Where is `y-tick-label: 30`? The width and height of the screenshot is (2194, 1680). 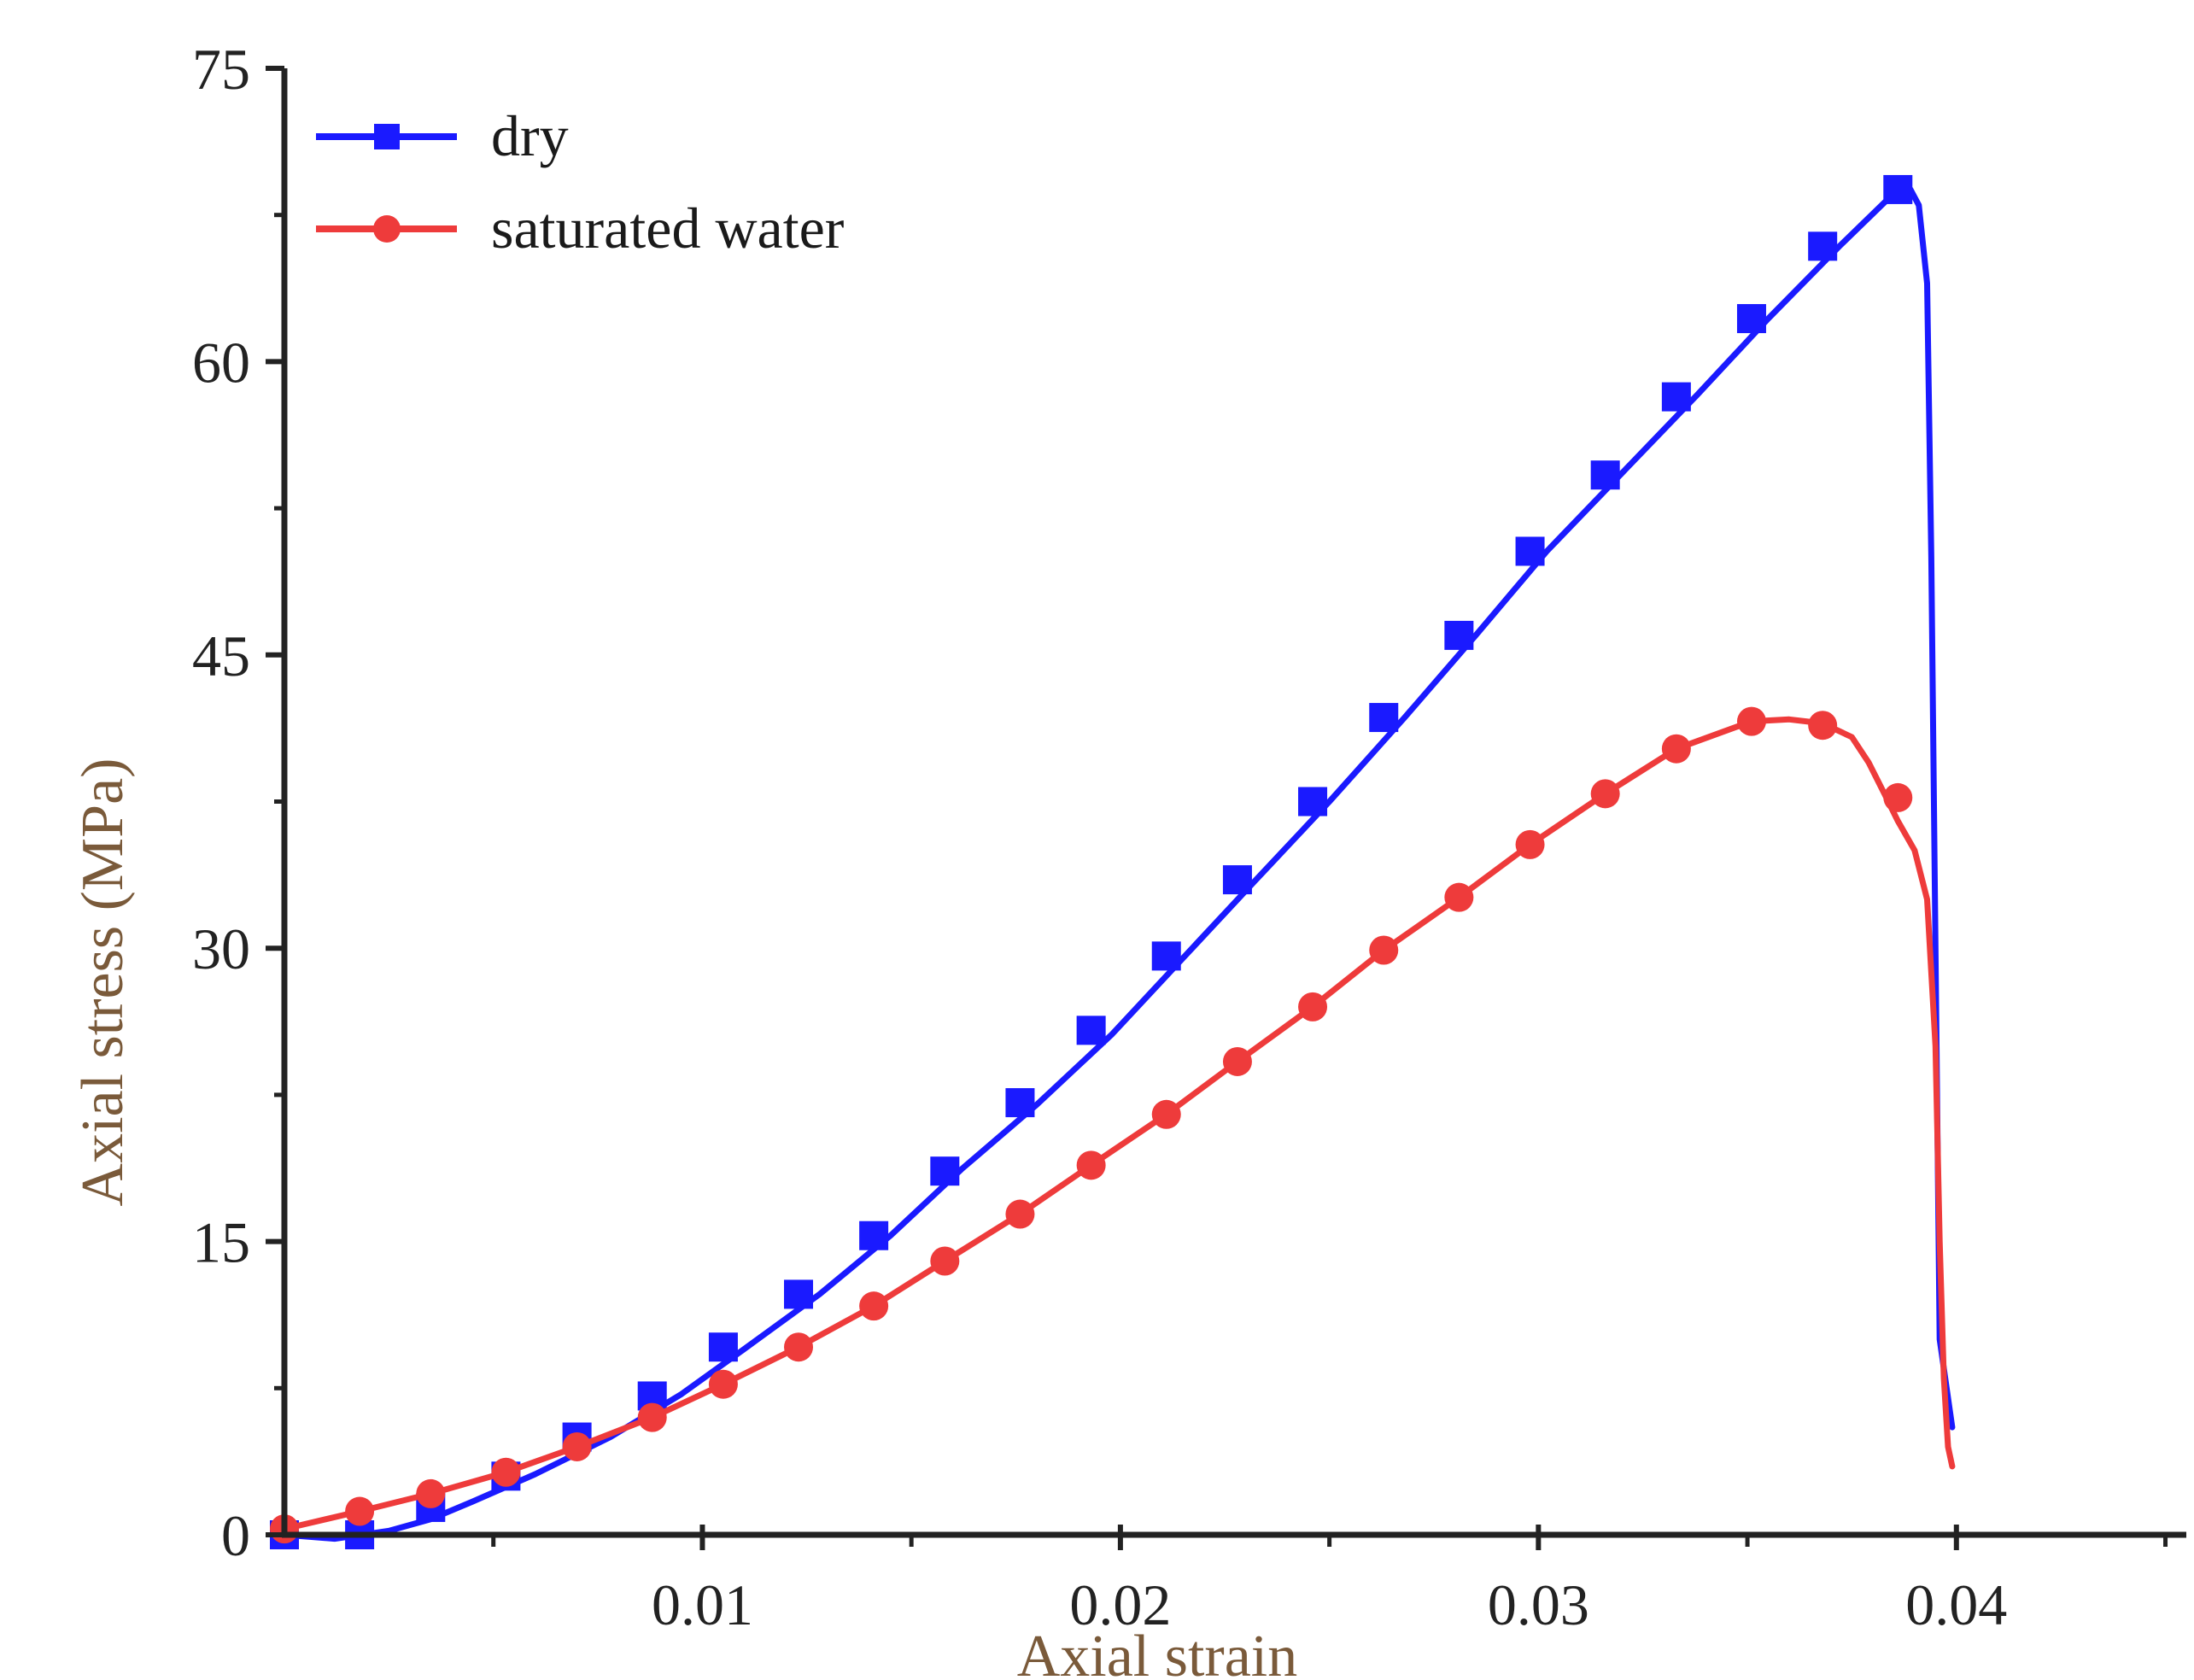 y-tick-label: 30 is located at coordinates (221, 949).